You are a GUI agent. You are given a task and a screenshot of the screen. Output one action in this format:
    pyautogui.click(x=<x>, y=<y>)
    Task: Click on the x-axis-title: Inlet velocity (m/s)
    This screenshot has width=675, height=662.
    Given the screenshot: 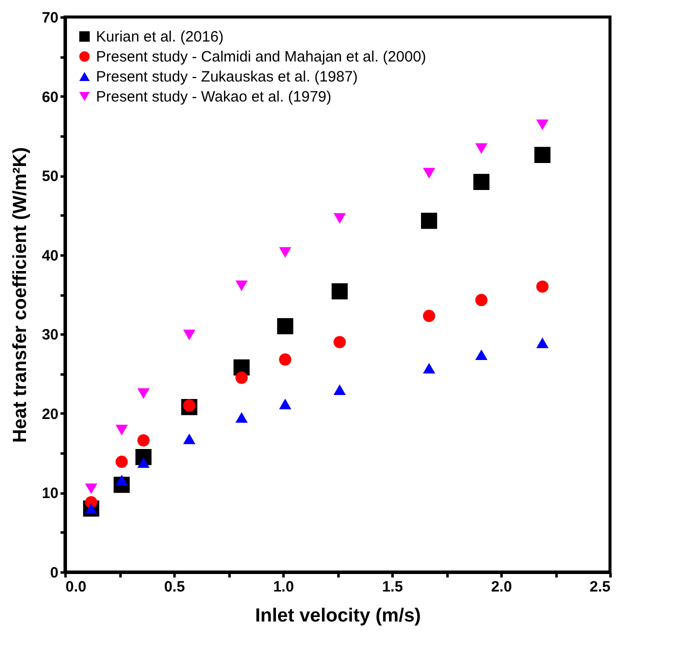 What is the action you would take?
    pyautogui.click(x=338, y=616)
    